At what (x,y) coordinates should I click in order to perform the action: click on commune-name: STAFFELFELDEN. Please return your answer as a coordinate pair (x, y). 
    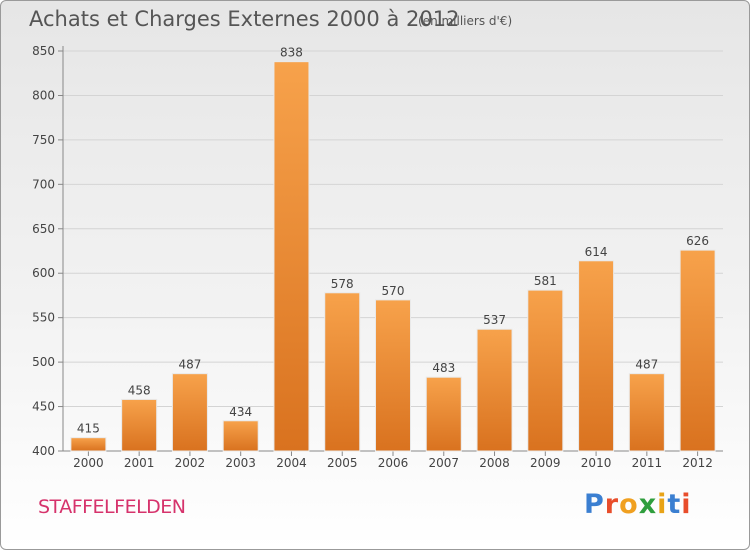
    Looking at the image, I should click on (112, 507).